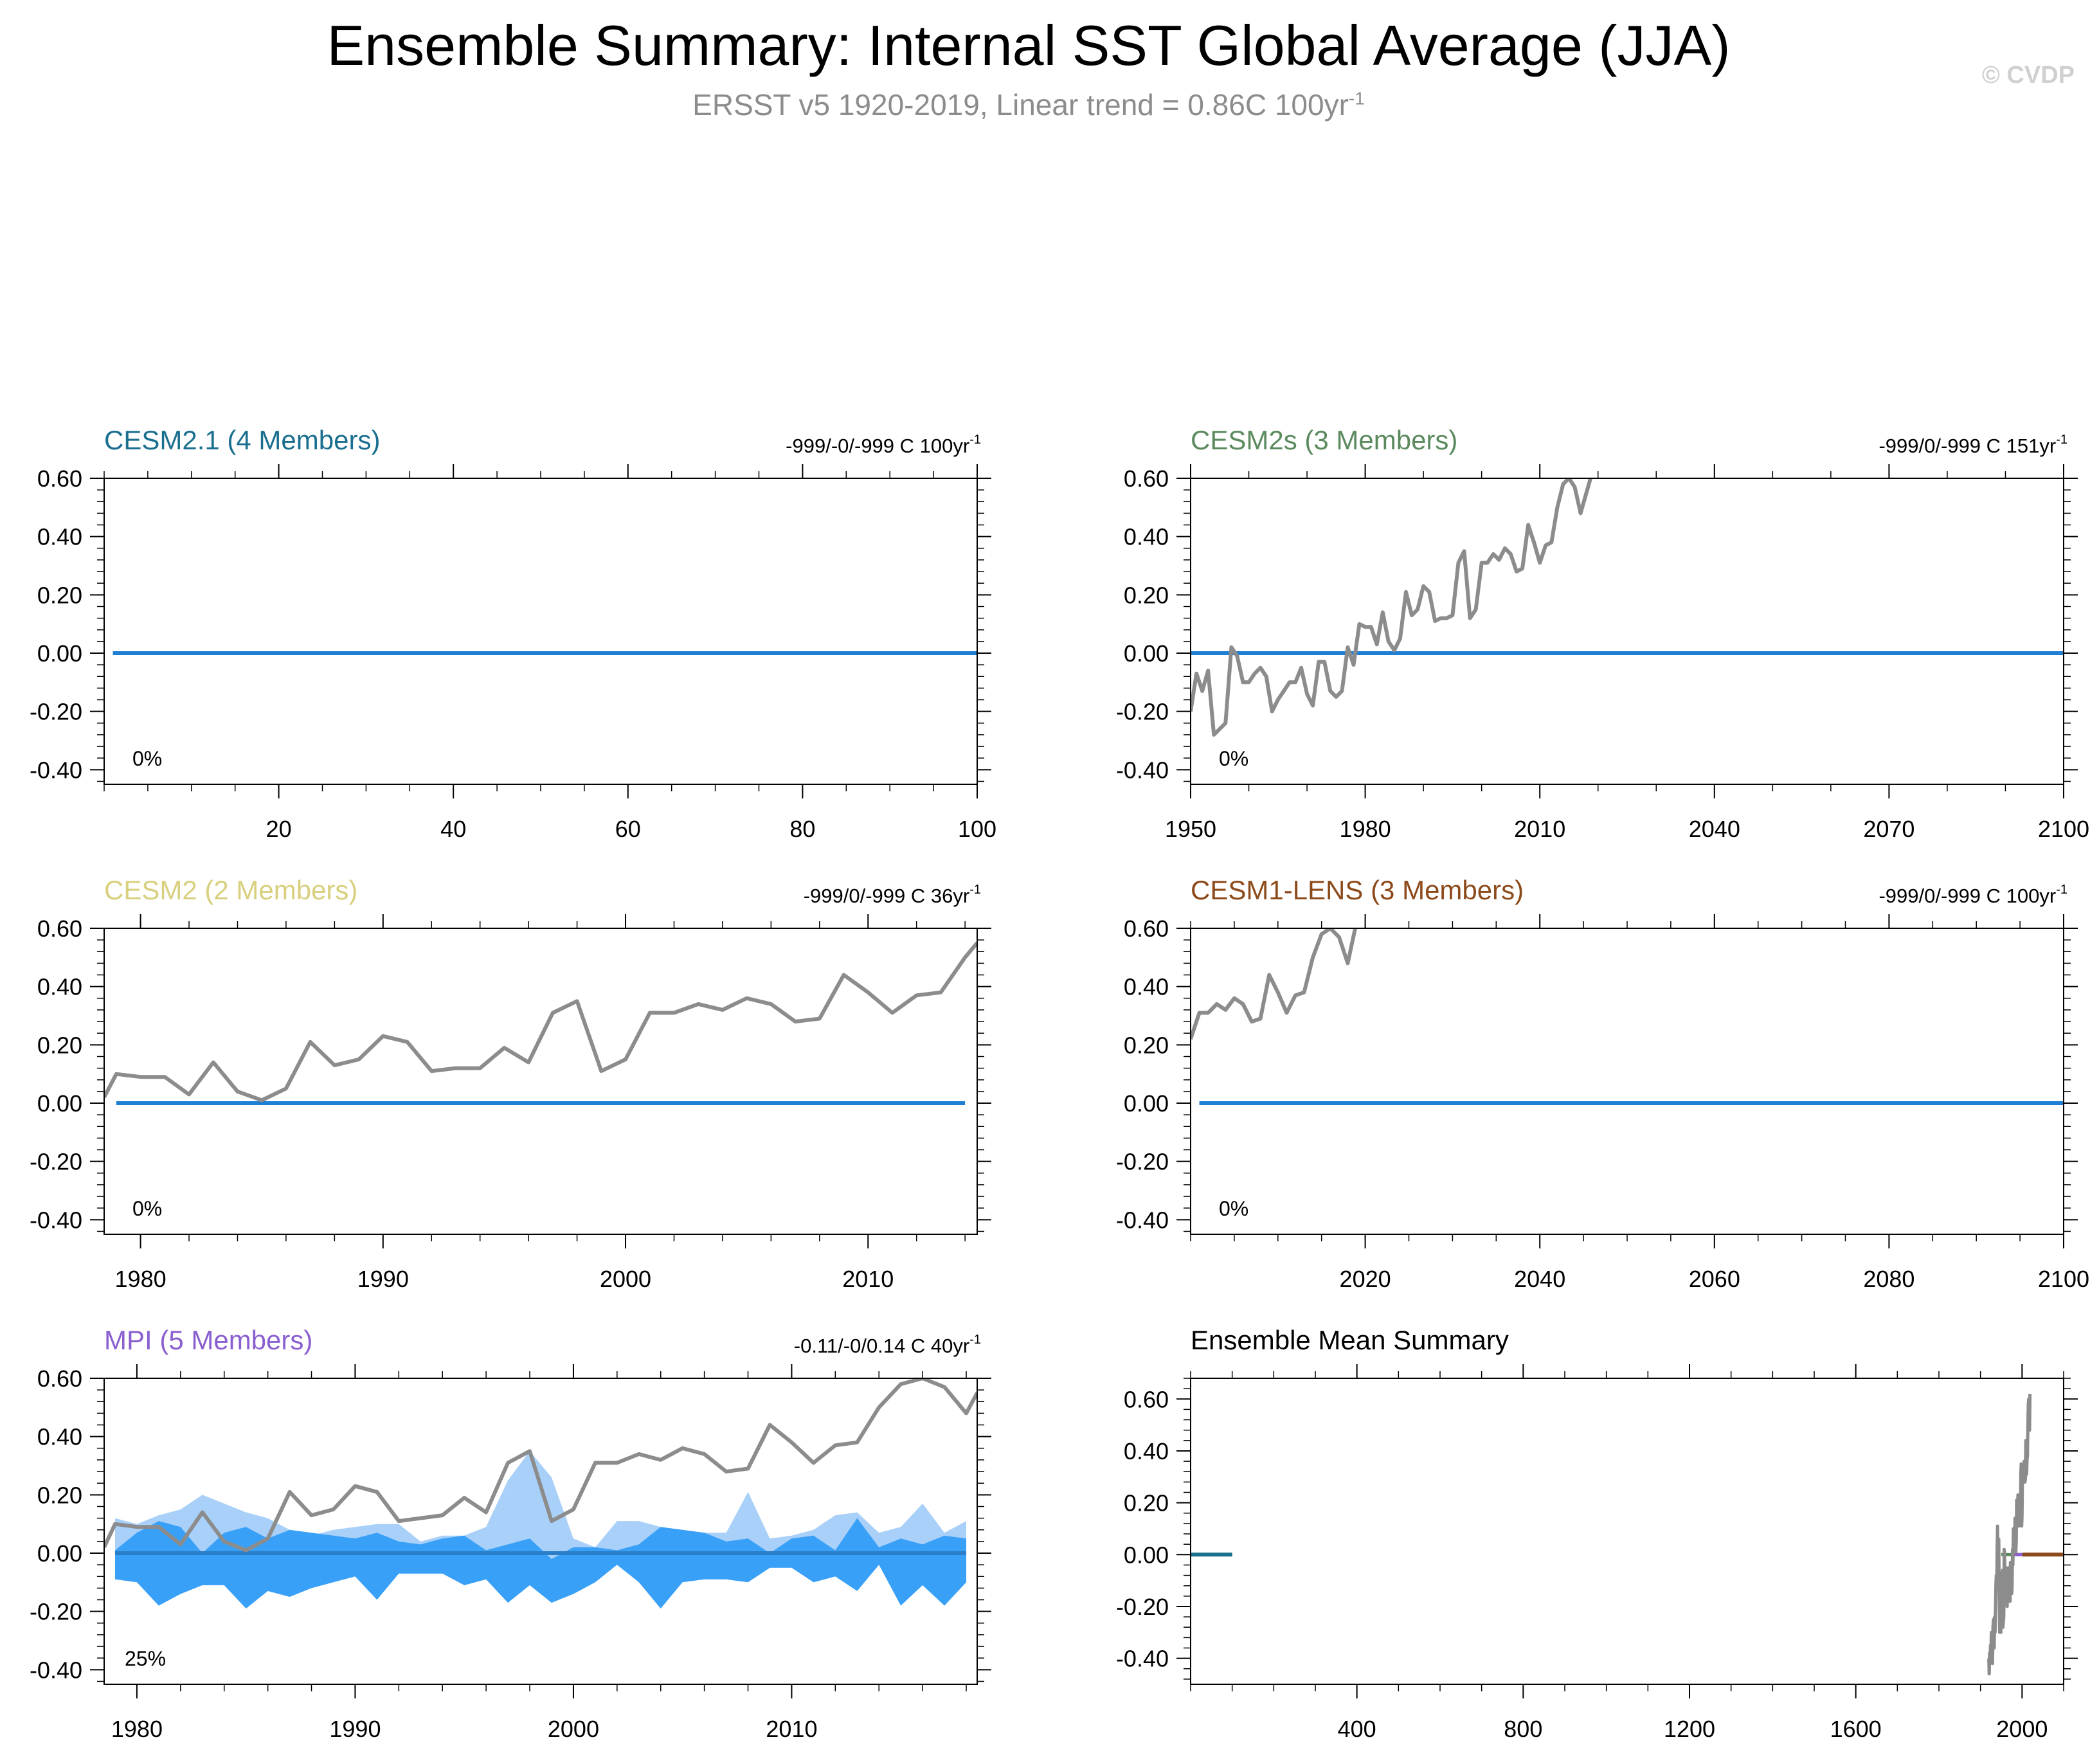 Image resolution: width=2099 pixels, height=1764 pixels. Describe the element at coordinates (279, 829) in the screenshot. I see `x-tick-label: 20` at that location.